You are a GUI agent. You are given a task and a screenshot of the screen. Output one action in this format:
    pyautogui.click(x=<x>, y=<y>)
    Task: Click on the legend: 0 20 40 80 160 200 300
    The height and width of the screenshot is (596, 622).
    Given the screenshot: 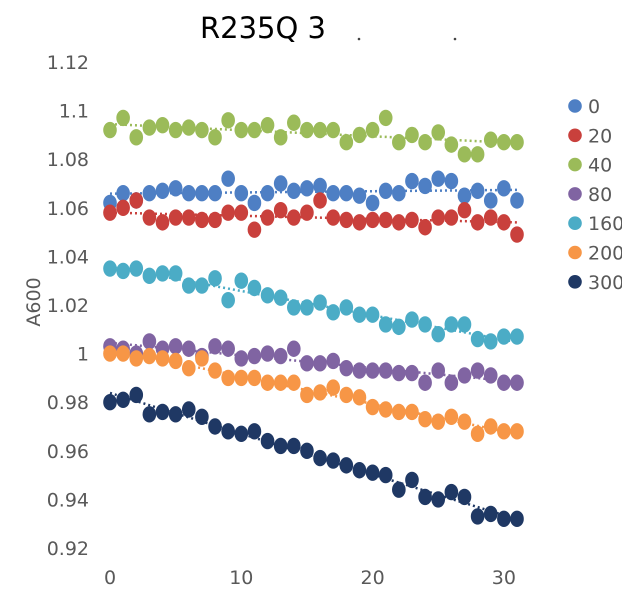 What is the action you would take?
    pyautogui.click(x=595, y=195)
    